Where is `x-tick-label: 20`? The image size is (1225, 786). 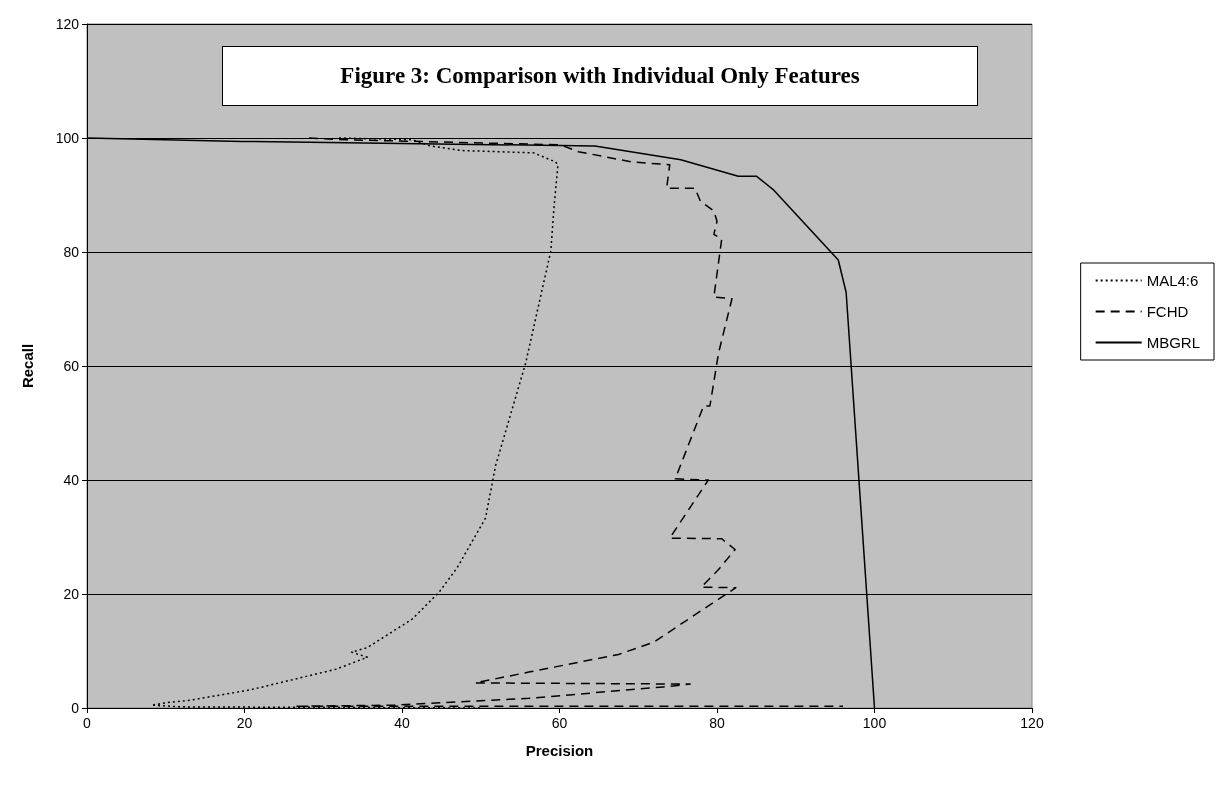 x-tick-label: 20 is located at coordinates (244, 723).